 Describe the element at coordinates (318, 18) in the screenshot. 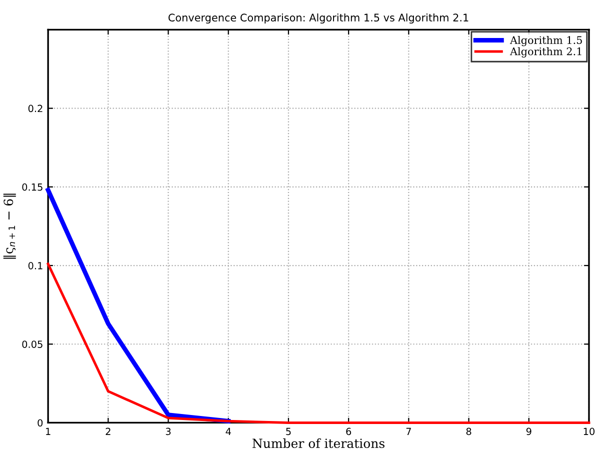

I see `chart-title: Convergence Comparison: Algorithm 1.5 vs Algorithm 2.1` at that location.